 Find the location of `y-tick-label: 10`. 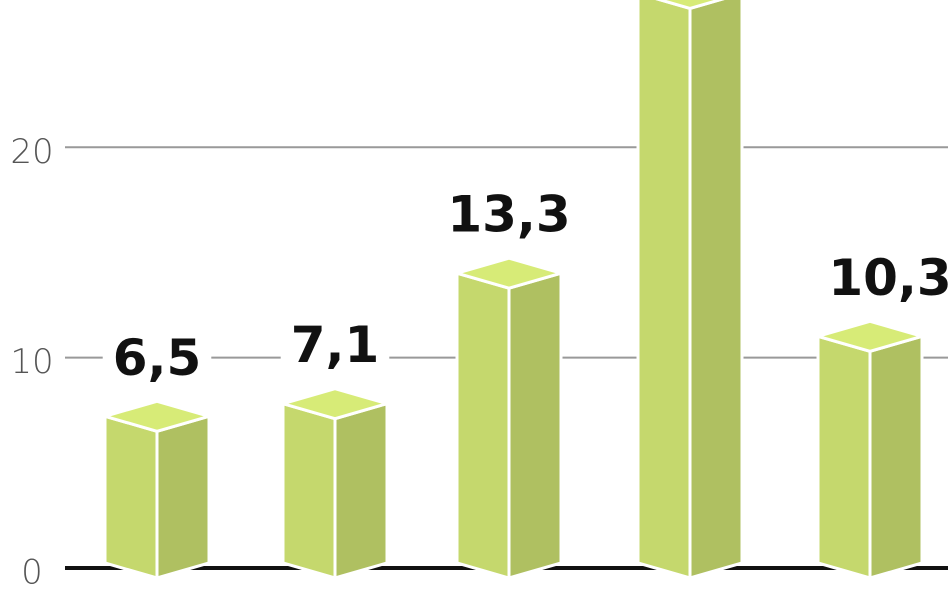

y-tick-label: 10 is located at coordinates (31, 362).